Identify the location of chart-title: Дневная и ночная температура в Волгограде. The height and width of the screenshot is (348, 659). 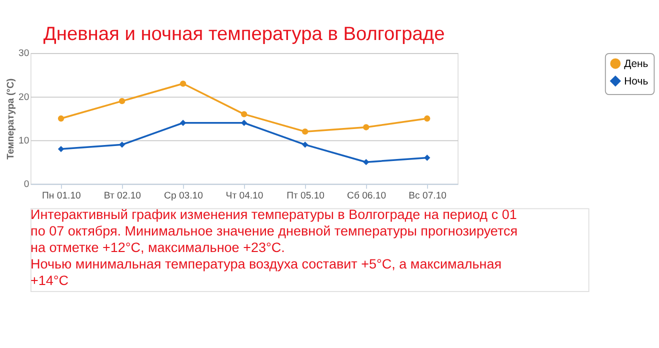
(244, 35).